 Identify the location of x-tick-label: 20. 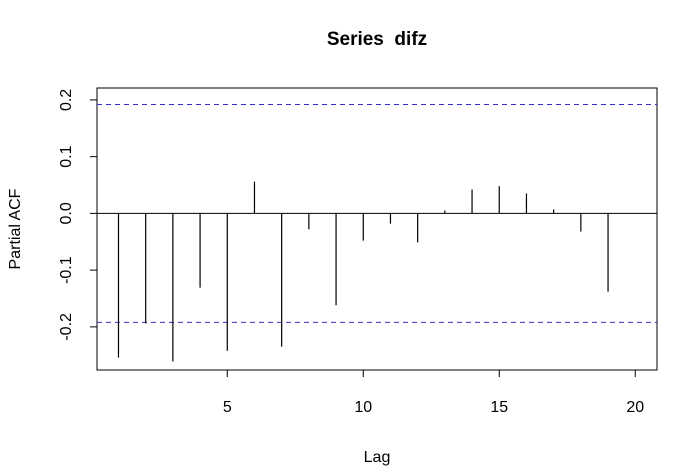
(635, 407).